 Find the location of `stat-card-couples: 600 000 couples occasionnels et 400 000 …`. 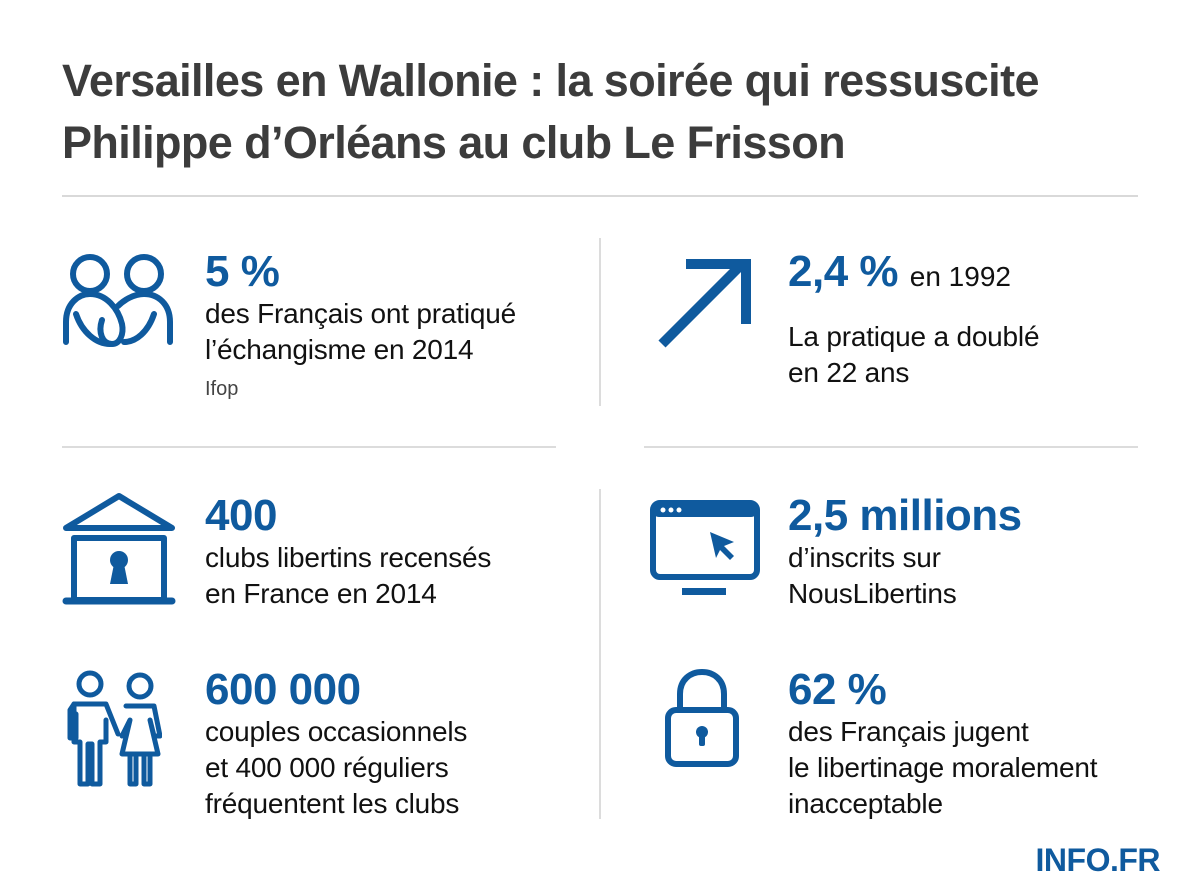

stat-card-couples: 600 000 couples occasionnels et 400 000 … is located at coordinates (336, 744).